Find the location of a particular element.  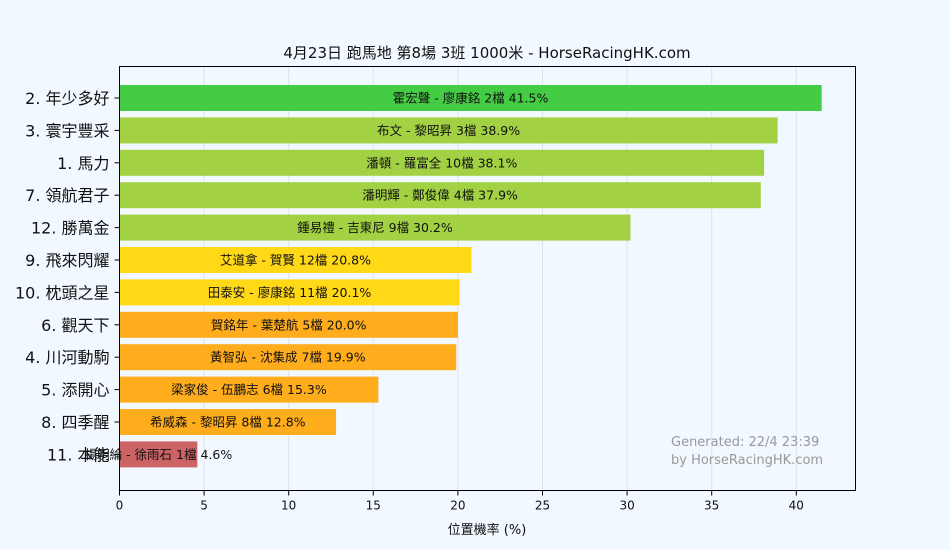

x-tick-label: 35 is located at coordinates (711, 506).